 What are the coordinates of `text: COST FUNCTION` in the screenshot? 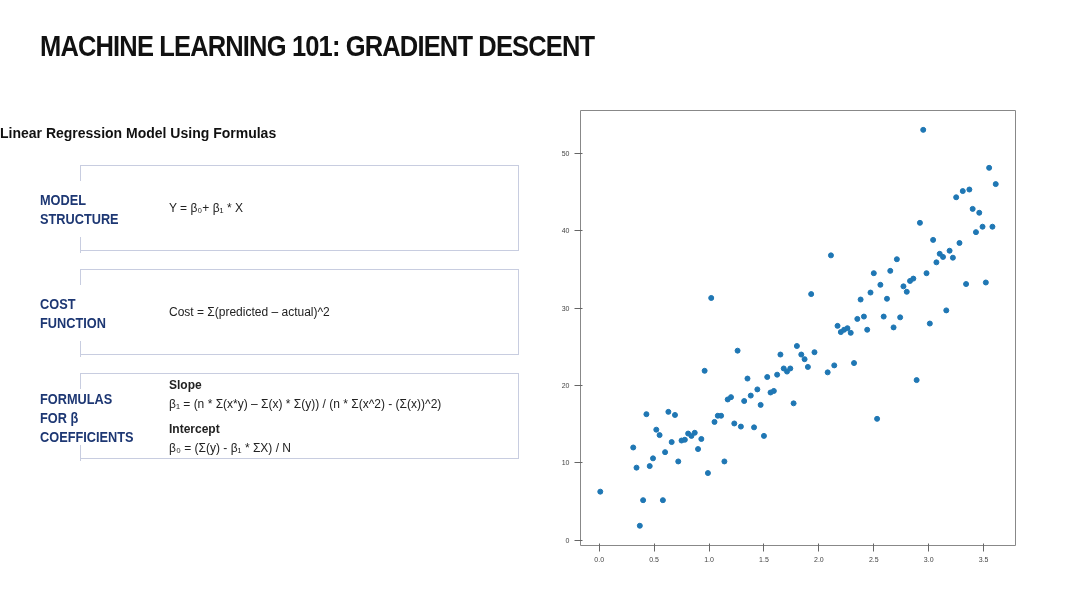 It's located at (73, 313).